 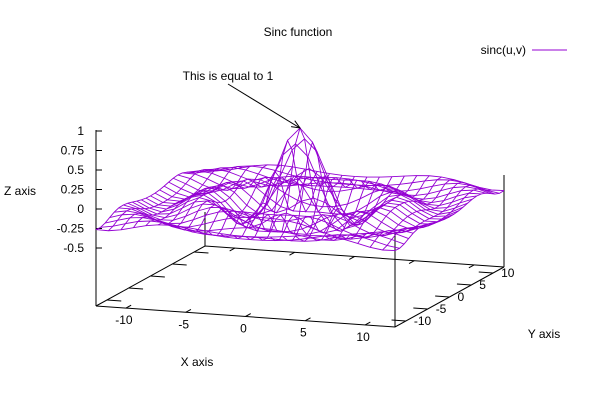 I want to click on z-tick-label: -0.25, so click(x=71, y=229).